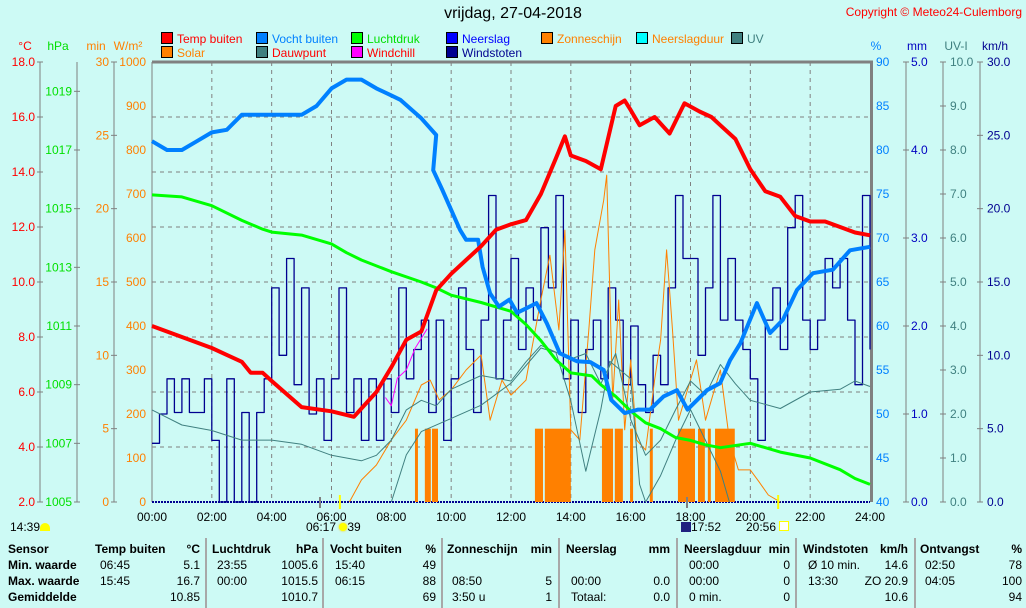 Image resolution: width=1026 pixels, height=608 pixels. Describe the element at coordinates (58, 443) in the screenshot. I see `axis-tick-label: 1007` at that location.